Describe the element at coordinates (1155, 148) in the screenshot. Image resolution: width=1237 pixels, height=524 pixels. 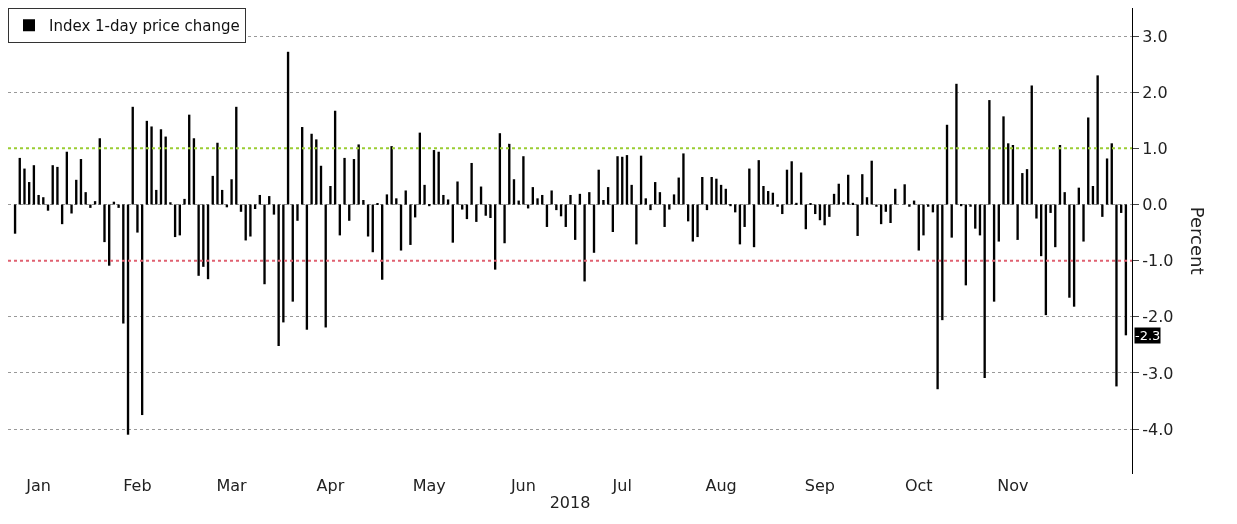
I see `y-tick-label: 1.0` at that location.